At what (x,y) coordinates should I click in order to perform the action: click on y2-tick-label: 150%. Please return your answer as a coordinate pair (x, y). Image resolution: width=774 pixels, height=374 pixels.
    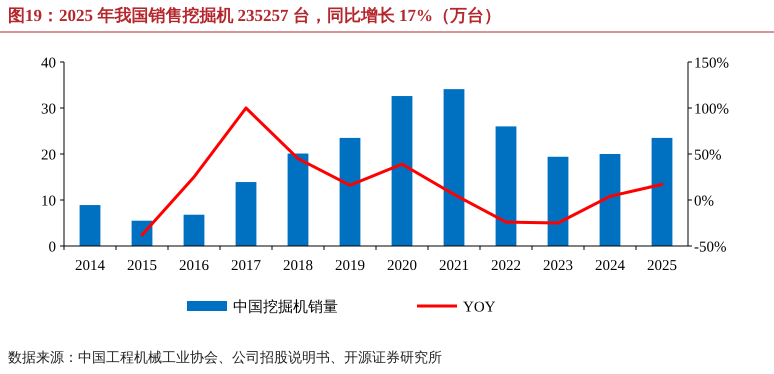
    Looking at the image, I should click on (711, 63).